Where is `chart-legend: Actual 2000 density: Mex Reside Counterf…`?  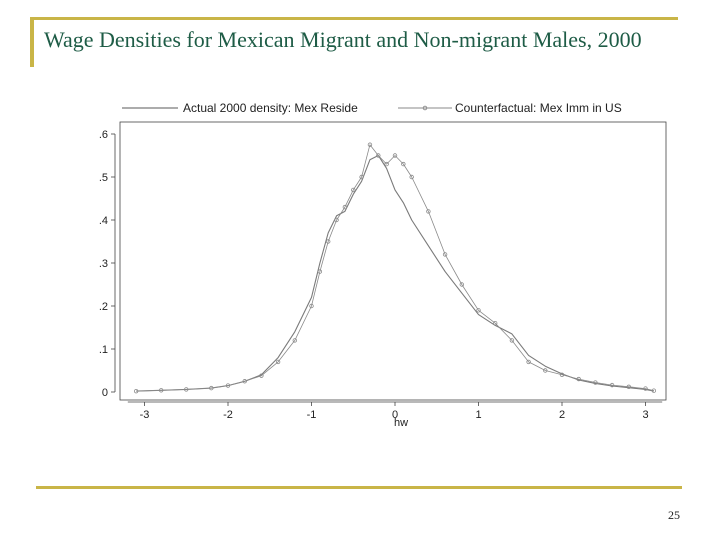
chart-legend: Actual 2000 density: Mex Reside Counterf… is located at coordinates (372, 108).